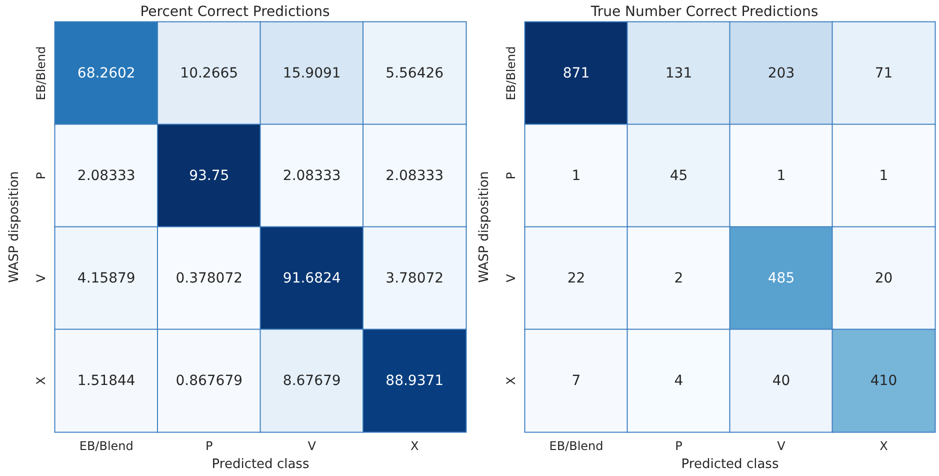 This screenshot has height=476, width=939. What do you see at coordinates (106, 278) in the screenshot?
I see `data-label: 4.15879` at bounding box center [106, 278].